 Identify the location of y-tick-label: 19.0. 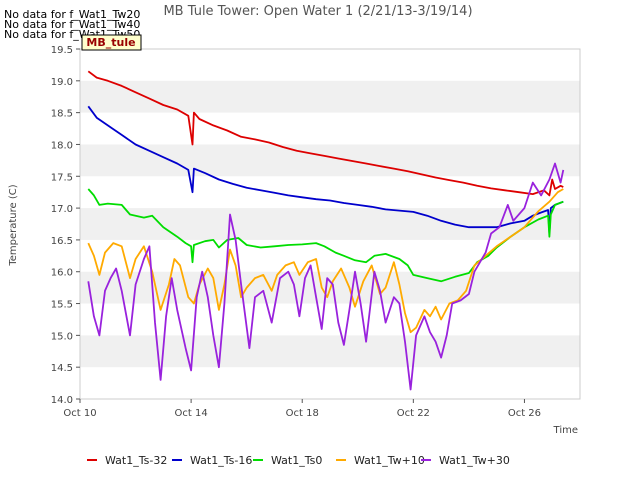
(62, 82).